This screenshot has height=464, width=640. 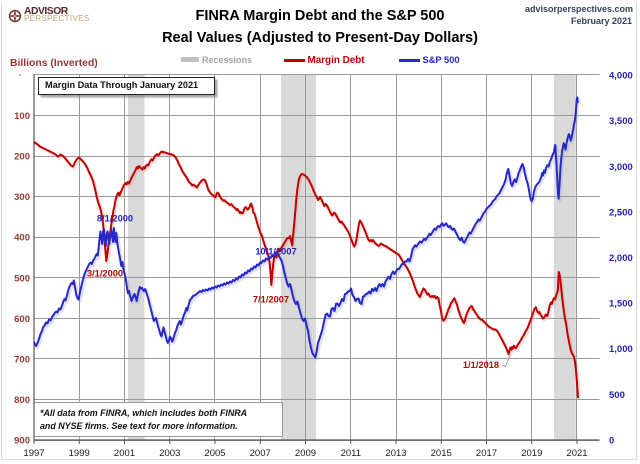 I want to click on svg-text: 1/1/2018, so click(x=481, y=365).